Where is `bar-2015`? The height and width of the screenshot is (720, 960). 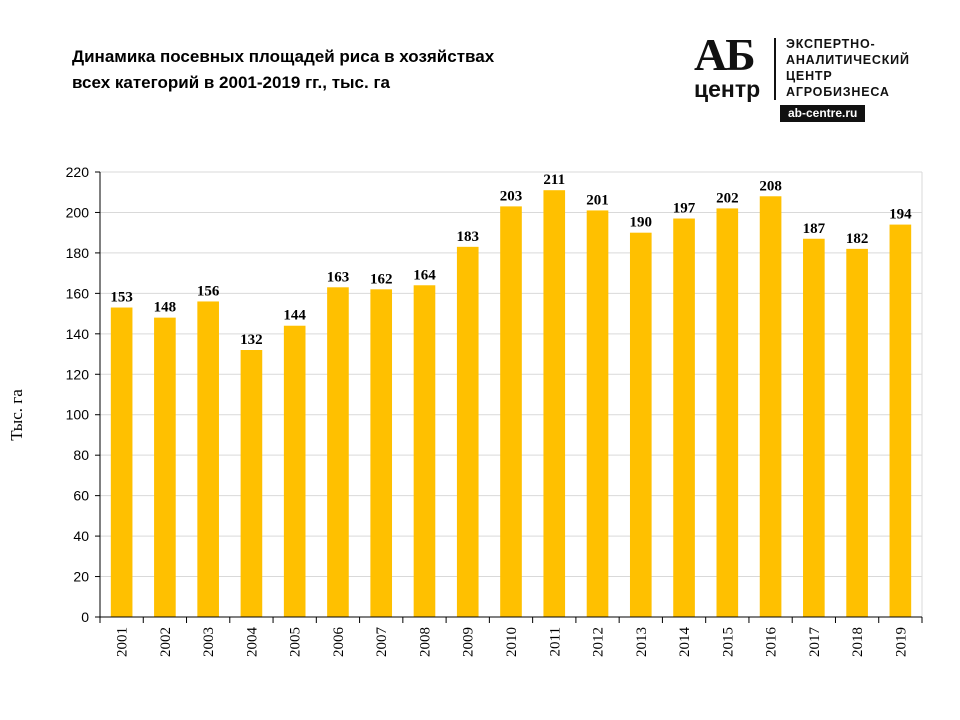
bar-2015 is located at coordinates (727, 412).